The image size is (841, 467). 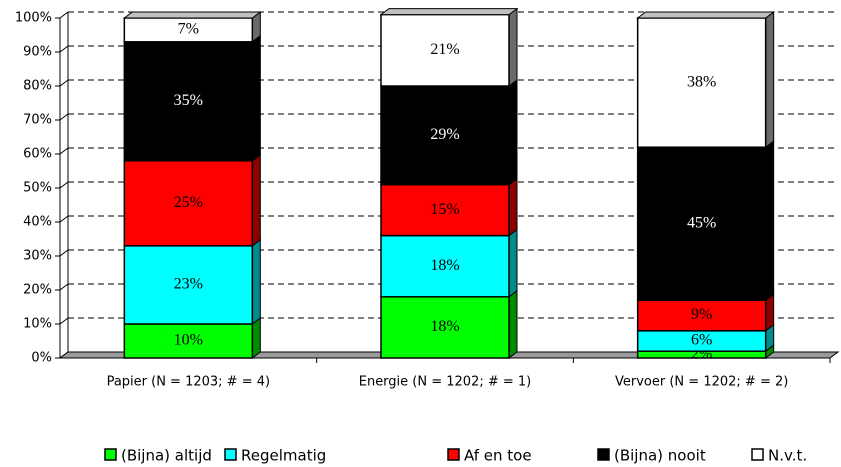 I want to click on y-tick-label: 80%, so click(x=37, y=86).